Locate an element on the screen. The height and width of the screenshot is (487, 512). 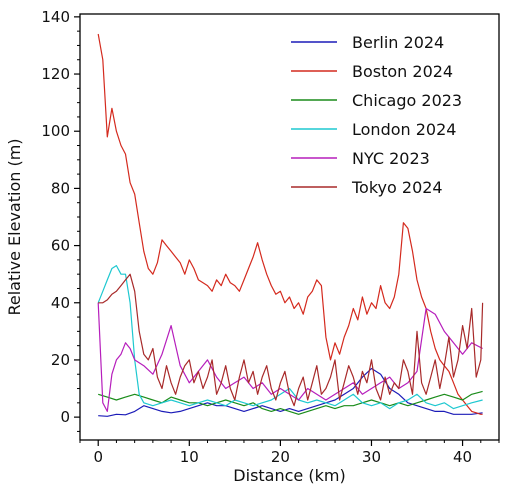
y-tick-label: 20 is located at coordinates (60, 360).